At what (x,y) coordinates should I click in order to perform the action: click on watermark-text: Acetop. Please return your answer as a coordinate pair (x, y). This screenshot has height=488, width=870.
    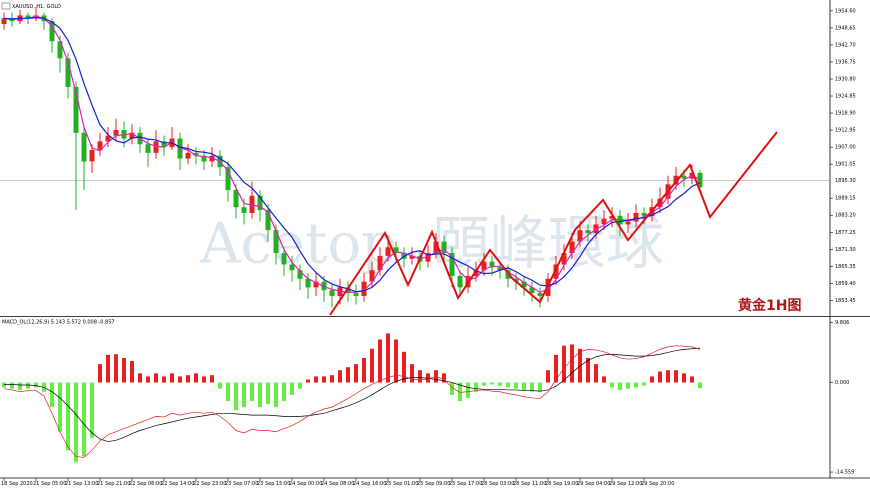
    Looking at the image, I should click on (298, 244).